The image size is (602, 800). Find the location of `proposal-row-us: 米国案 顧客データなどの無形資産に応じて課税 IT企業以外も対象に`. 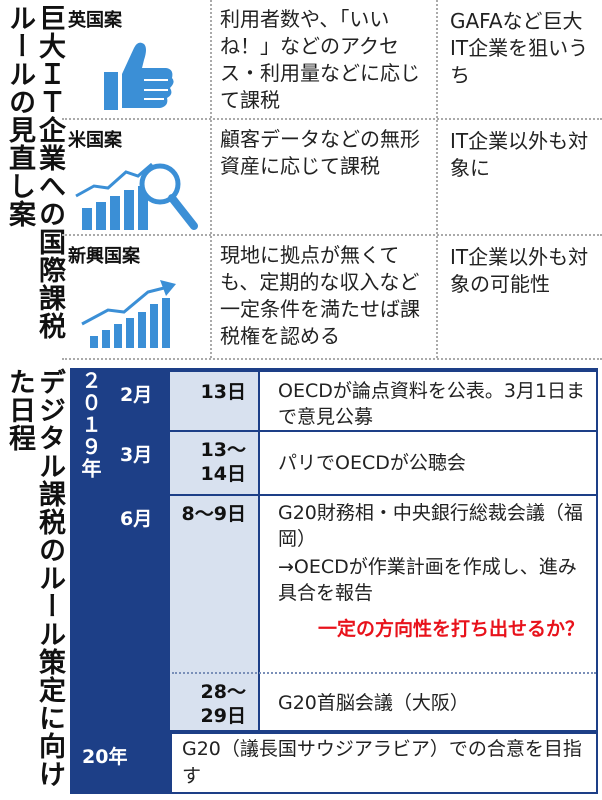

proposal-row-us: 米国案 顧客データなどの無形資産に応じて課税 IT企業以外も対象に is located at coordinates (332, 178).